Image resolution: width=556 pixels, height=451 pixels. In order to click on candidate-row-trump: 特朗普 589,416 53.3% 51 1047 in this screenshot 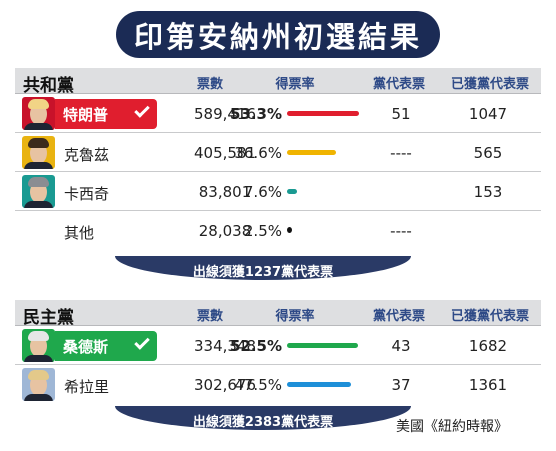, I will do `click(278, 113)`.